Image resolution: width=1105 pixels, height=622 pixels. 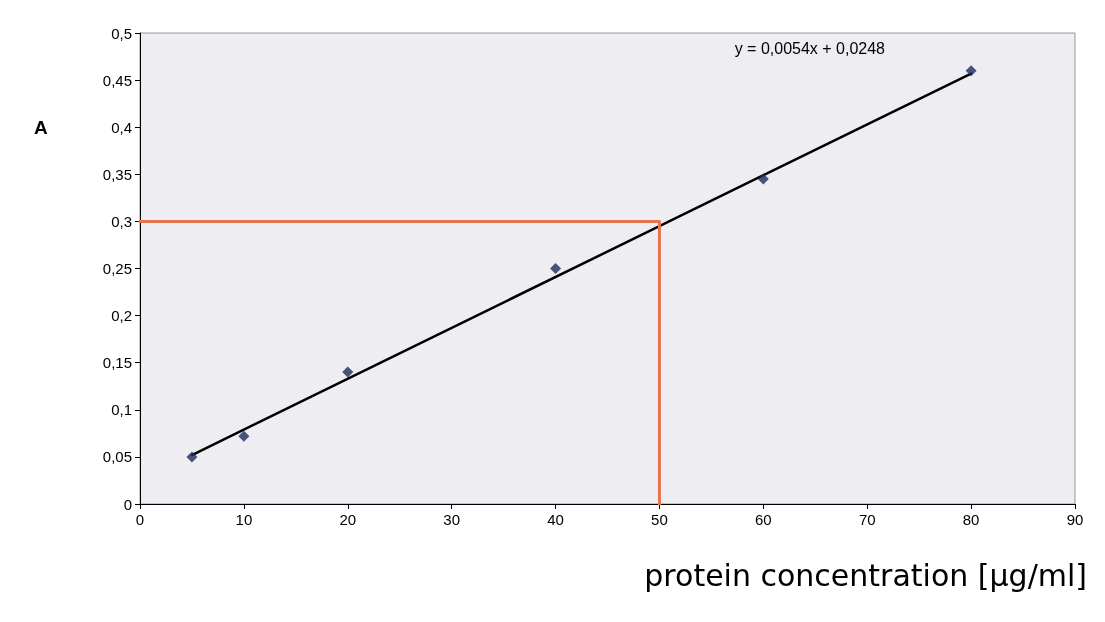 What do you see at coordinates (659, 519) in the screenshot?
I see `x-tick-label: 50` at bounding box center [659, 519].